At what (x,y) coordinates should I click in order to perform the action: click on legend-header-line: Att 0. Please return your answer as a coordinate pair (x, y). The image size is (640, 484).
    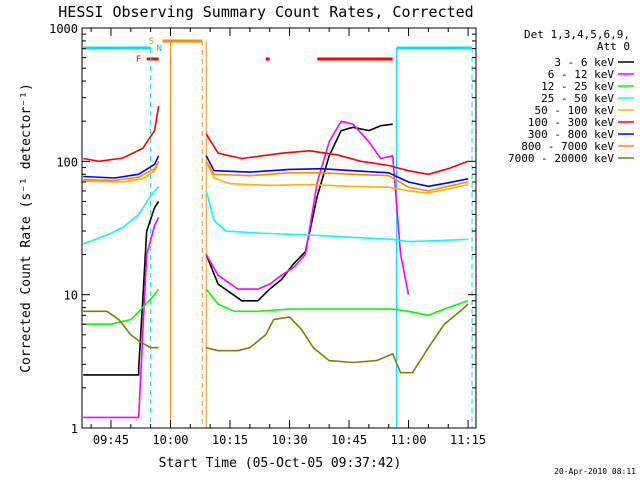
    Looking at the image, I should click on (613, 46).